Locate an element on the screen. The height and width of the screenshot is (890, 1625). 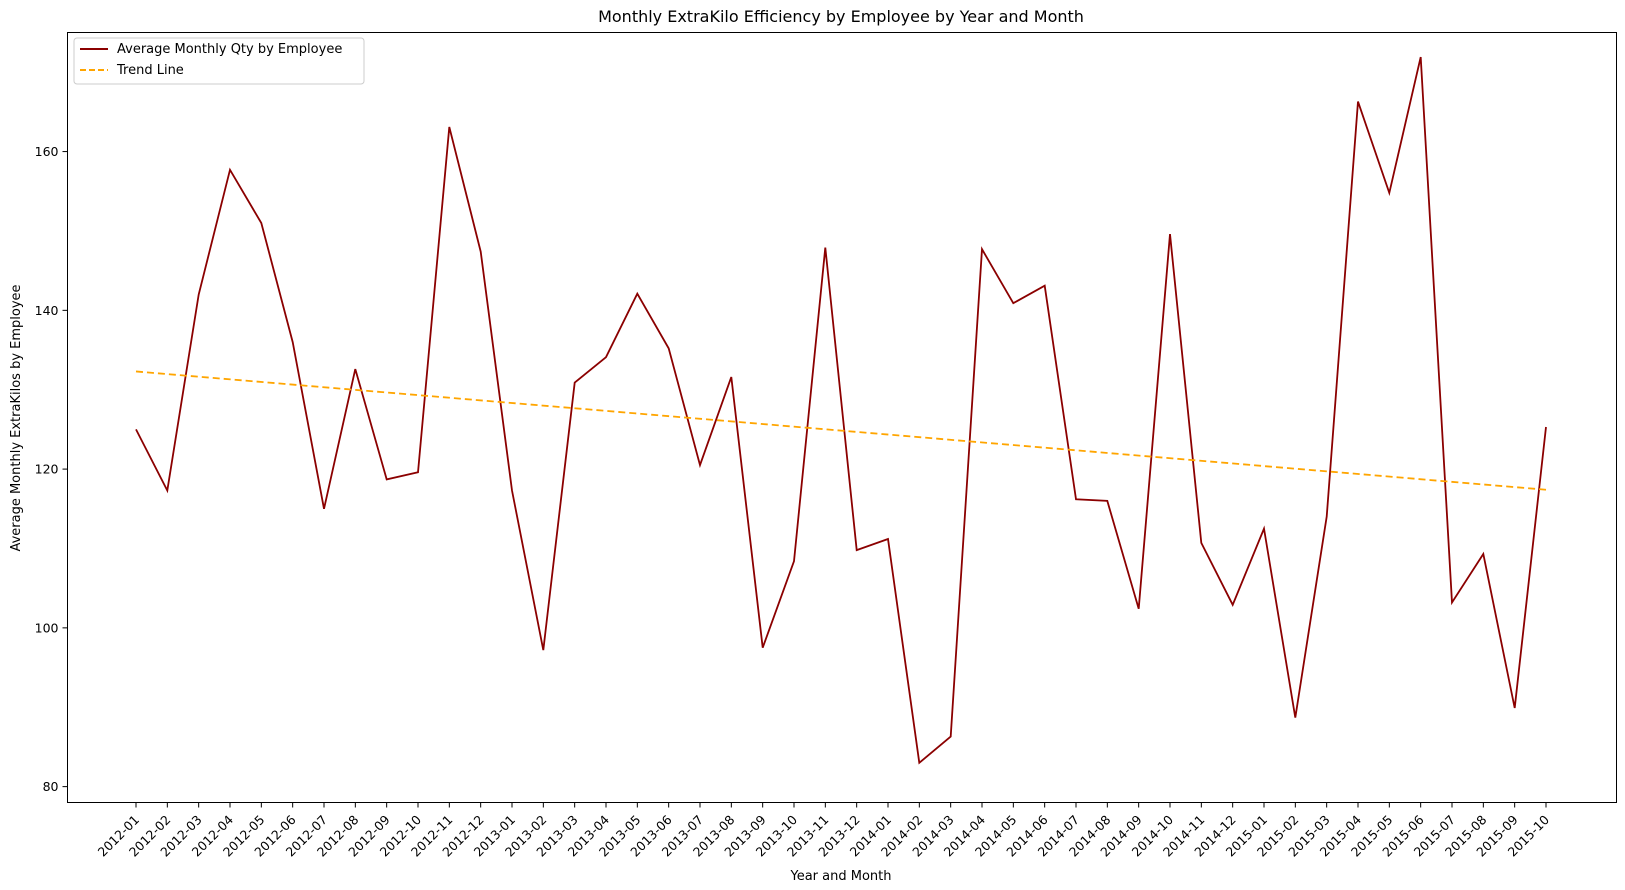
y-tick-label: 140 is located at coordinates (47, 310).